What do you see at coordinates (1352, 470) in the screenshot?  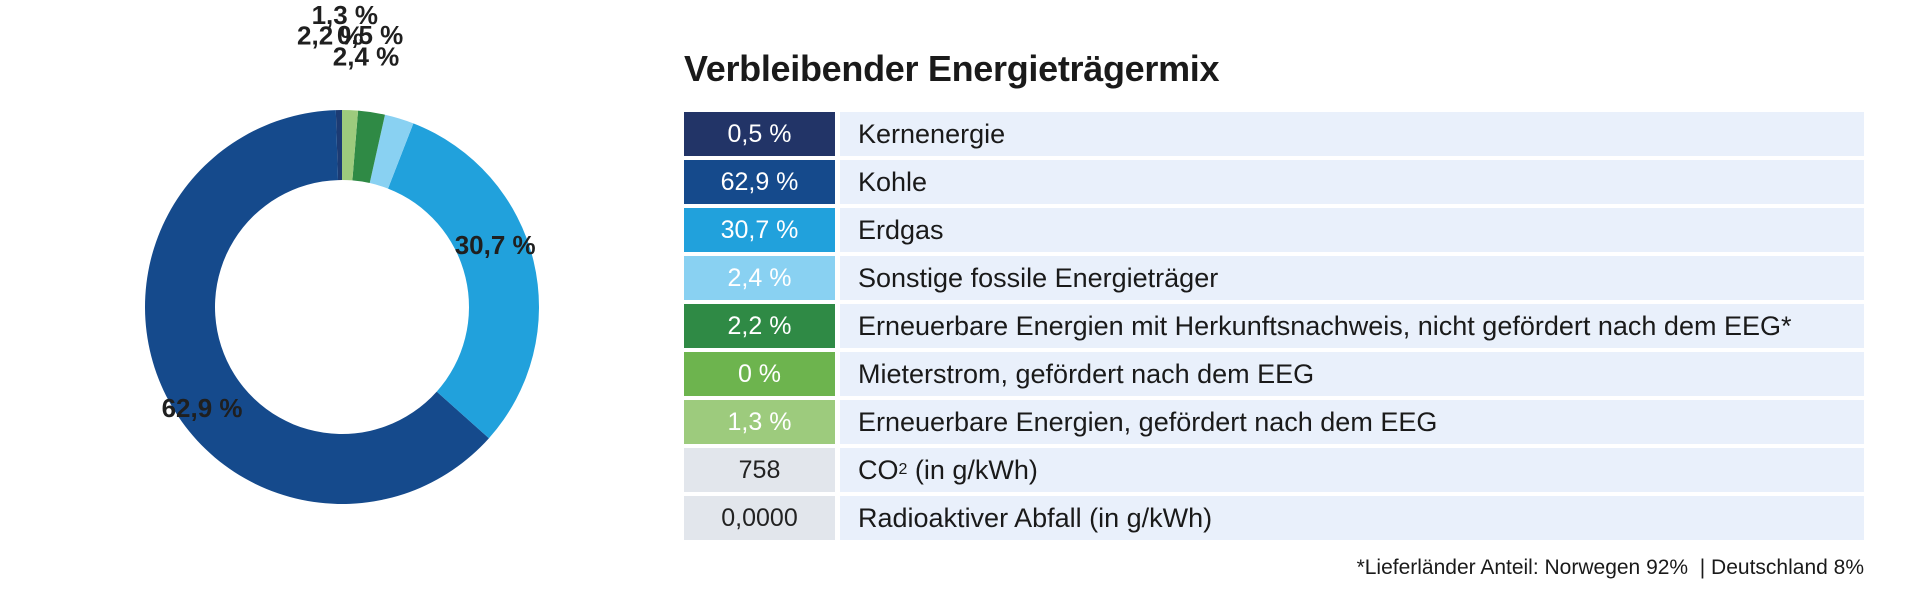 I see `co2-label: CO 2 (in g/kWh)` at bounding box center [1352, 470].